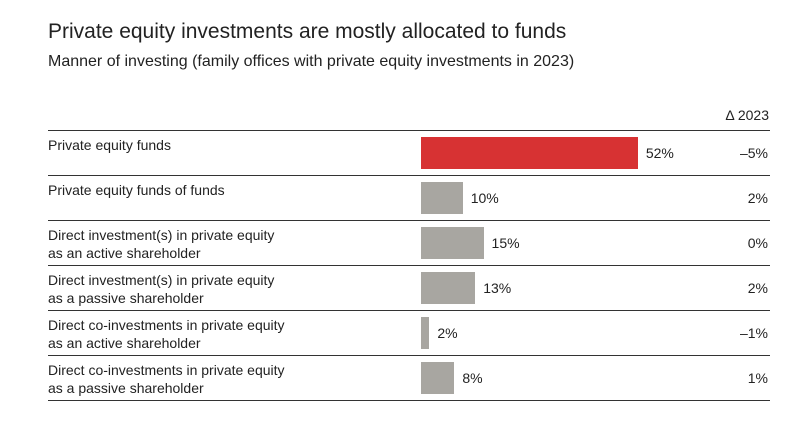  I want to click on delta-value: –1%, so click(753, 333).